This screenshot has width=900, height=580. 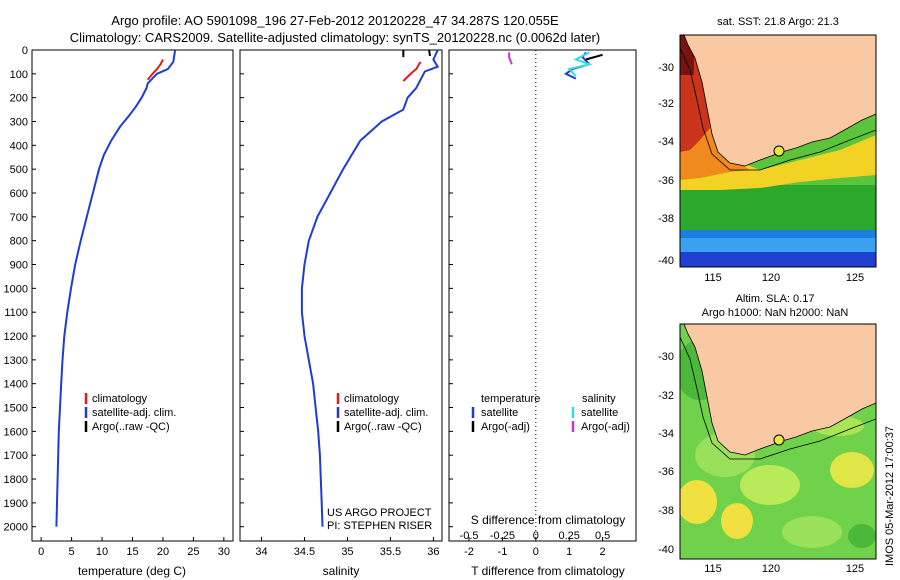 I want to click on series-satellite-adj-clim, so click(x=116, y=288).